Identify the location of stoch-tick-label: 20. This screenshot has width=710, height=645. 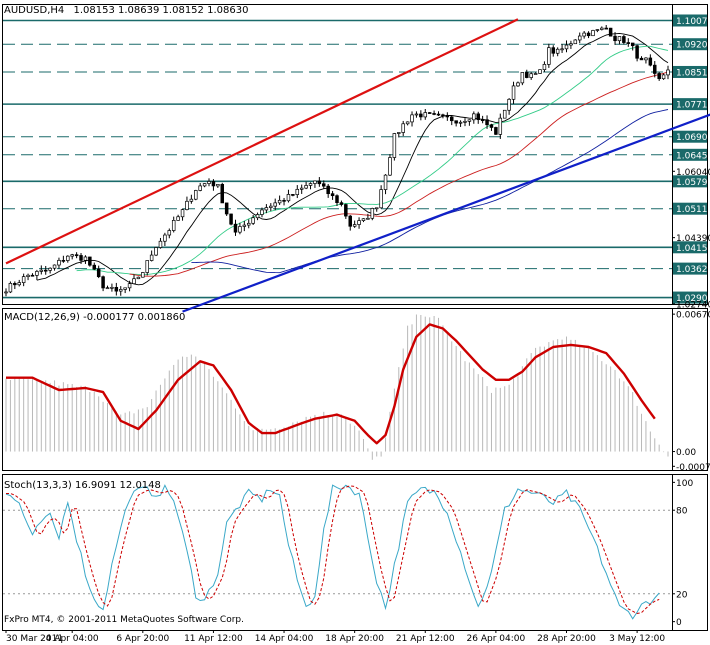
(682, 595).